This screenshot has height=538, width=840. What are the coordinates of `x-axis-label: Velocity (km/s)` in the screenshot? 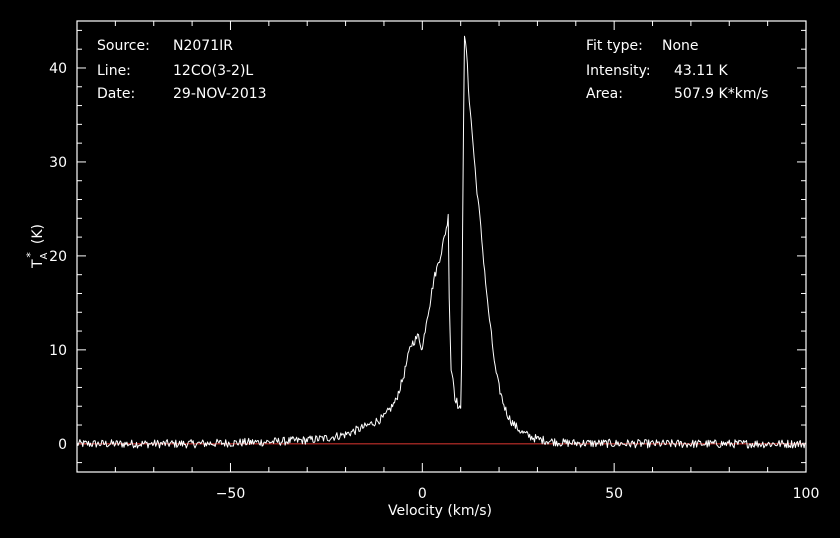 It's located at (440, 511).